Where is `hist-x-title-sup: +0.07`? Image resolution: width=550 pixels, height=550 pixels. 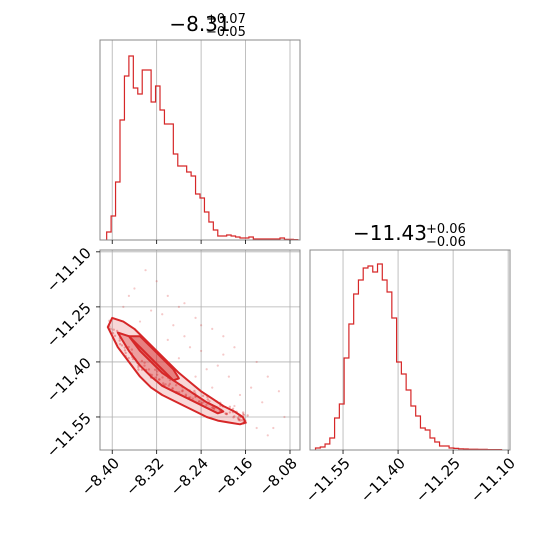 hist-x-title-sup: +0.07 is located at coordinates (226, 19).